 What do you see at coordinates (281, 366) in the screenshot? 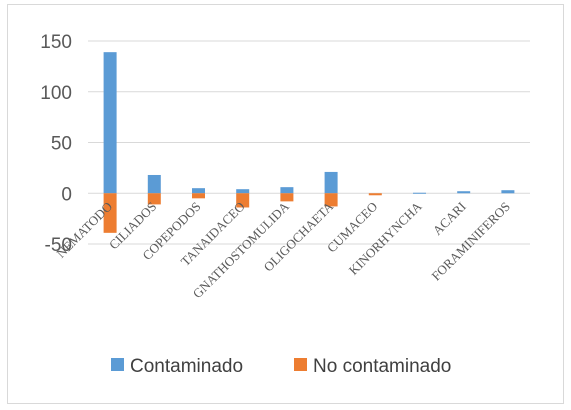
I see `legend: Contaminado No contaminado` at bounding box center [281, 366].